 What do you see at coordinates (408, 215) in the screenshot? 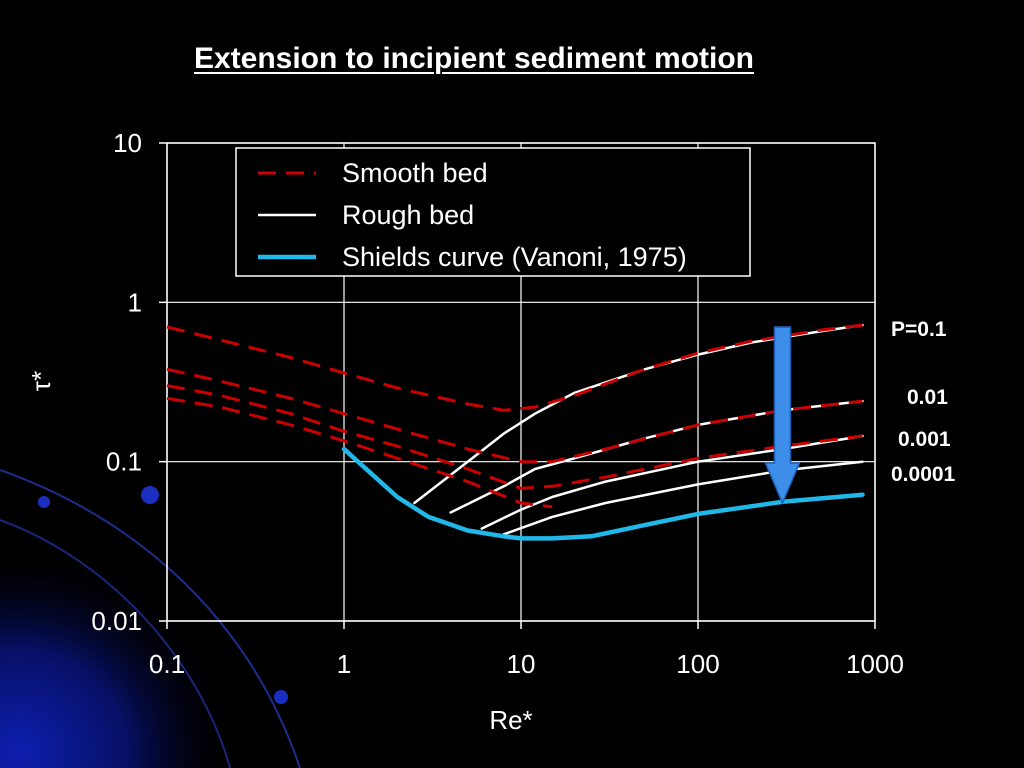
I see `legend-entry-label: Rough bed` at bounding box center [408, 215].